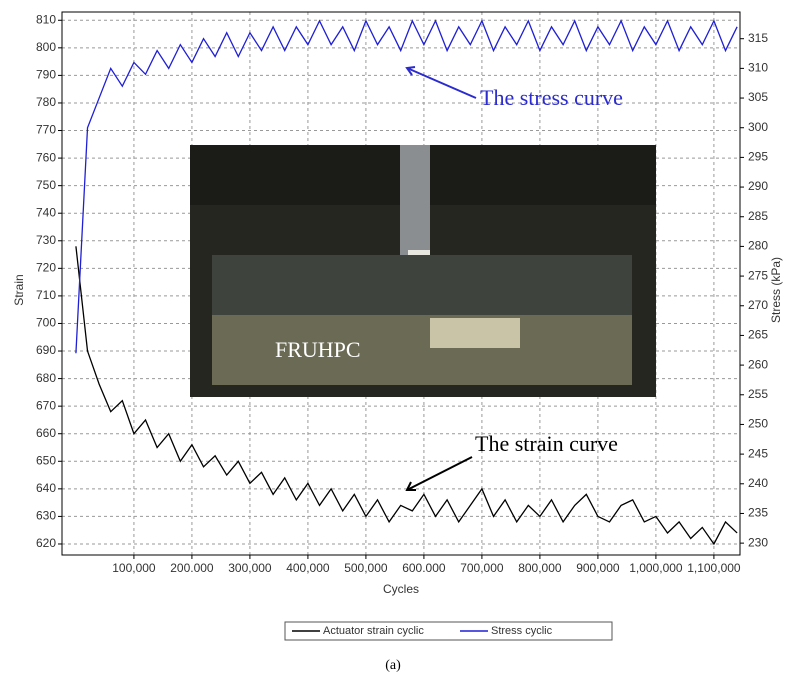  What do you see at coordinates (308, 568) in the screenshot?
I see `x-tick-label: 400,000` at bounding box center [308, 568].